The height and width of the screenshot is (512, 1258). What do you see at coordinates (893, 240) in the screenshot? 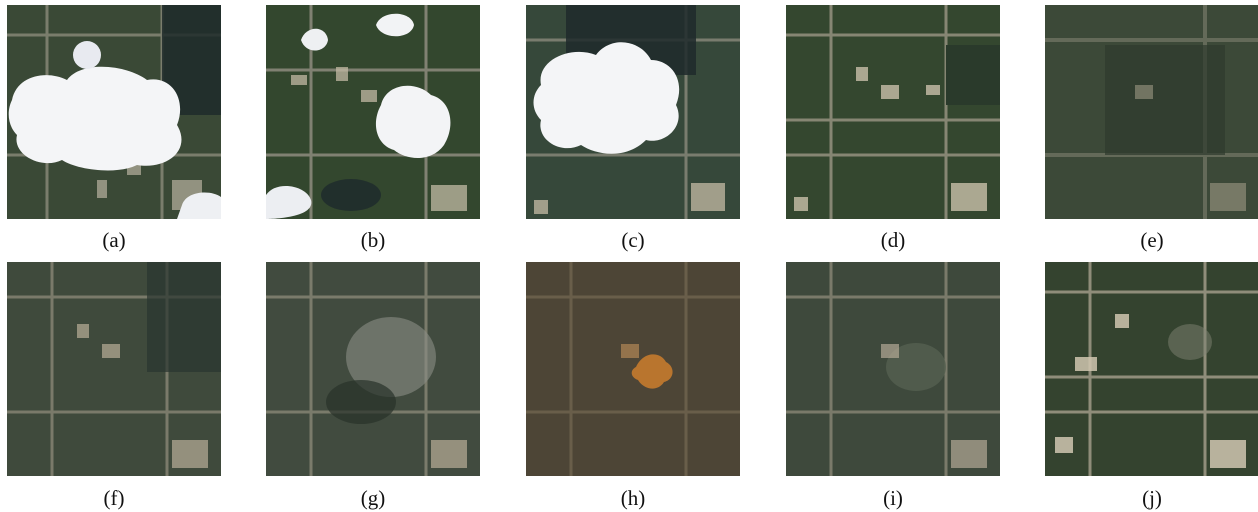
I see `panel-d-caption: (d)` at bounding box center [893, 240].